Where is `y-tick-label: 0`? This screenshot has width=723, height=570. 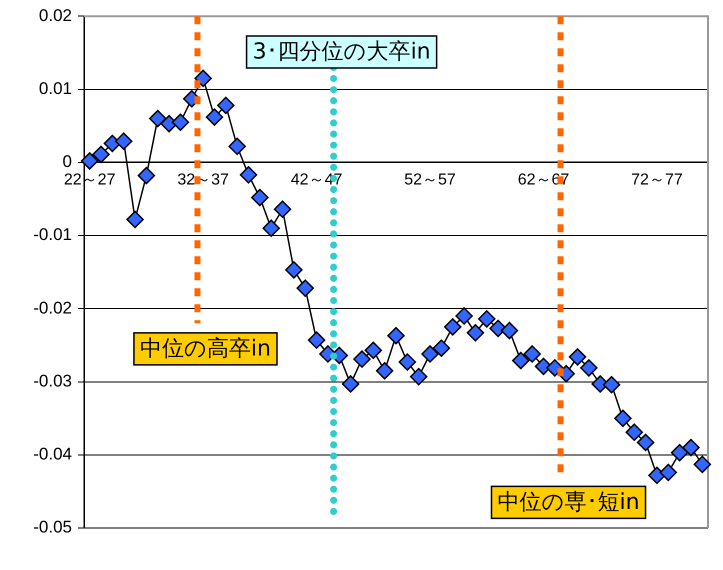 y-tick-label: 0 is located at coordinates (67, 162).